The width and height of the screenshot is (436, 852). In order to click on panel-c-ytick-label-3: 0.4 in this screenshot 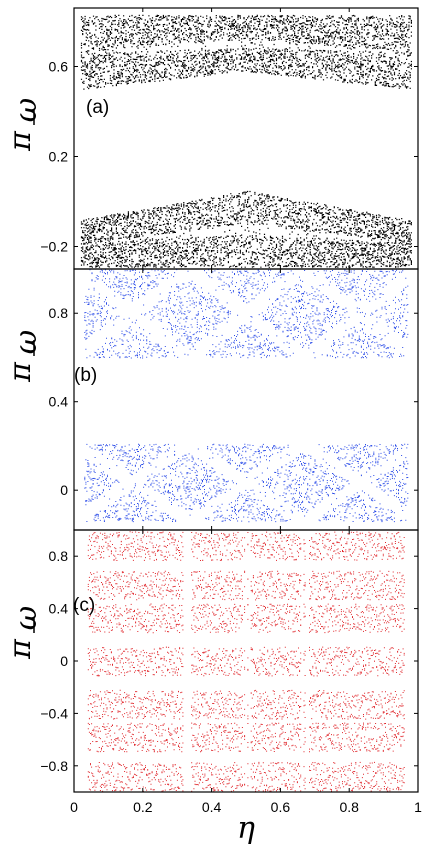, I will do `click(59, 609)`.